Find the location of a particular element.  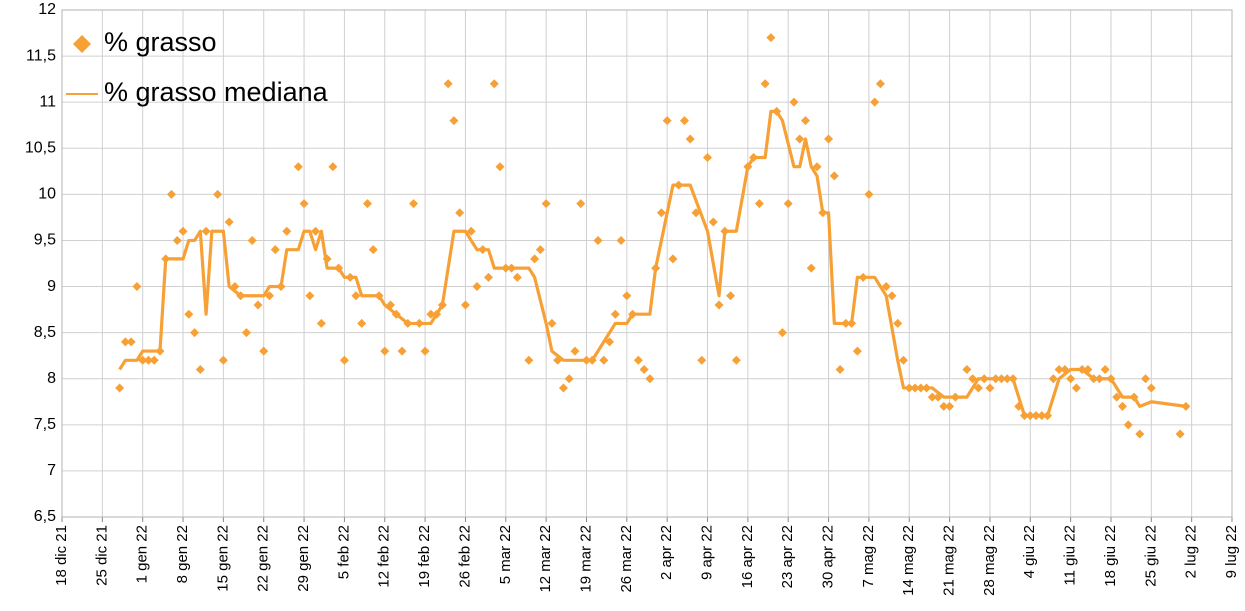

y-tick-label: 8 is located at coordinates (51, 378).